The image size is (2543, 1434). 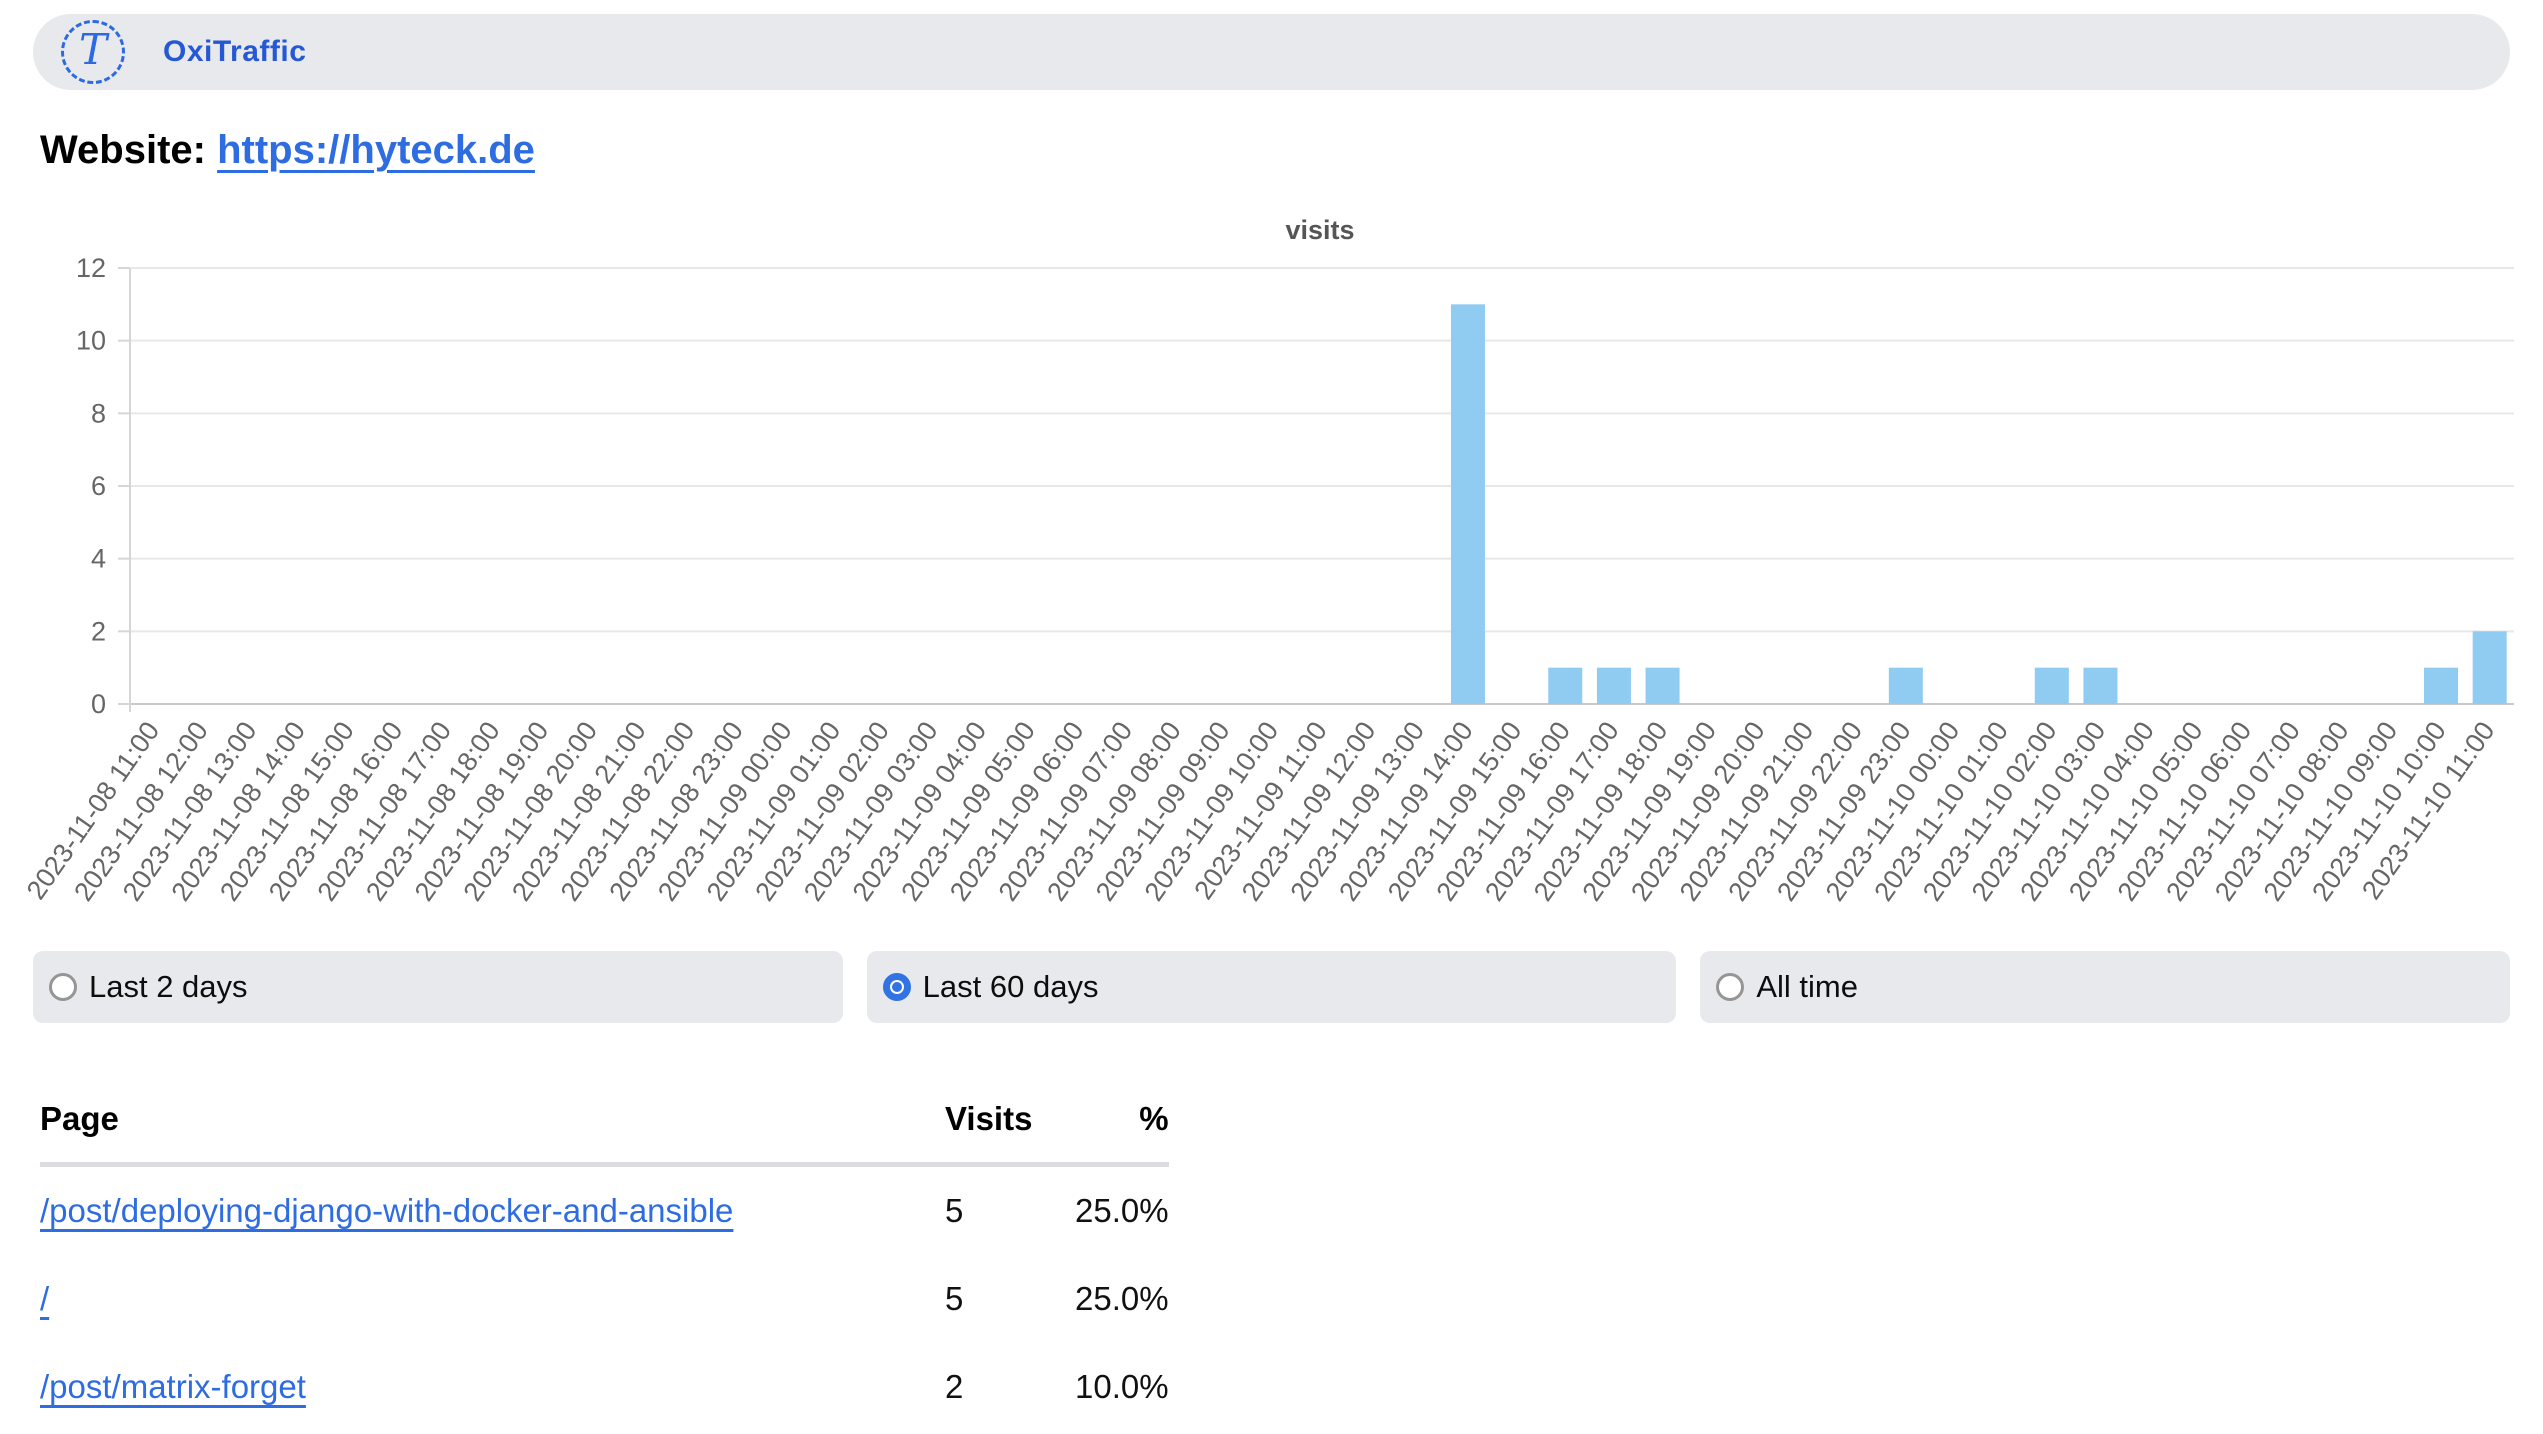 I want to click on app-logo-icon: T, so click(x=93, y=52).